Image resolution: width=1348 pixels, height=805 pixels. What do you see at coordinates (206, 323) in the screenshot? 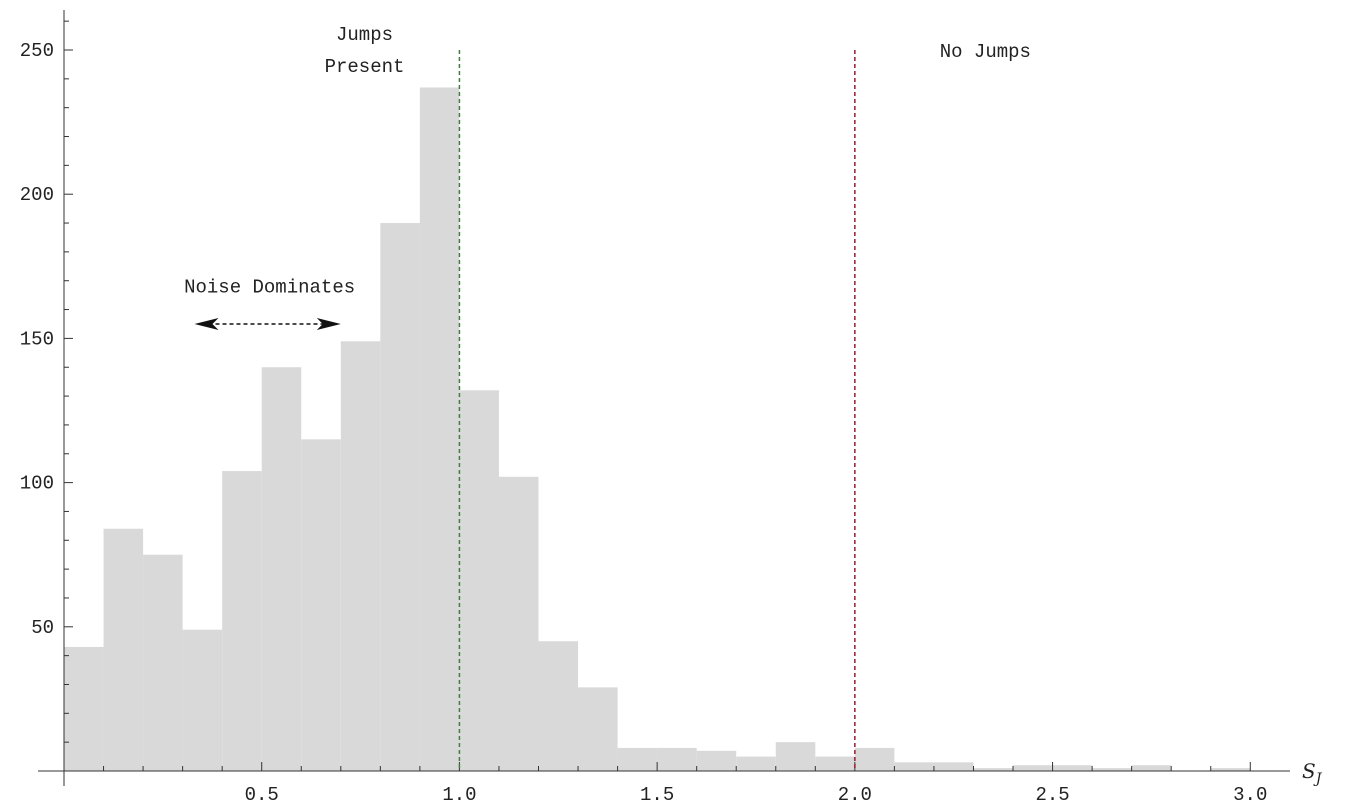
I see `noise-arrow-head-left` at bounding box center [206, 323].